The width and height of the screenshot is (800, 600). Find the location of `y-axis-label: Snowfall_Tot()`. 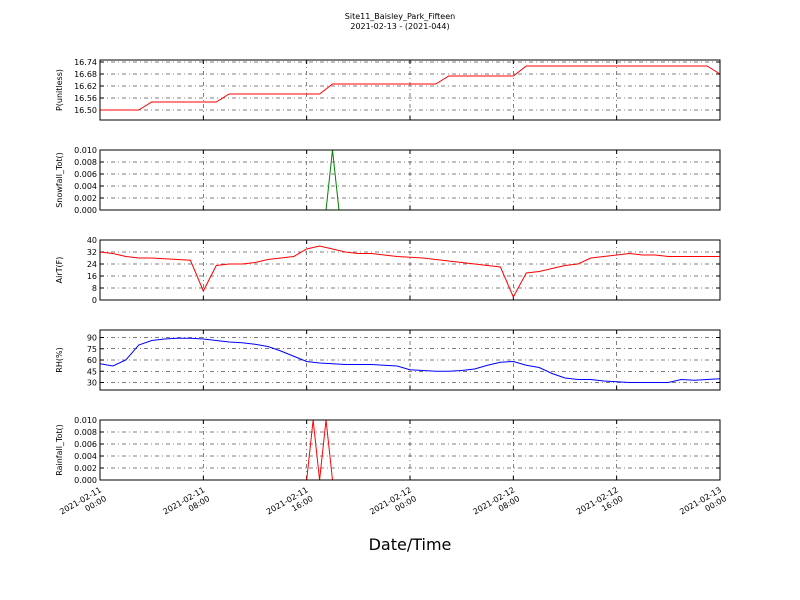

y-axis-label: Snowfall_Tot() is located at coordinates (59, 180).